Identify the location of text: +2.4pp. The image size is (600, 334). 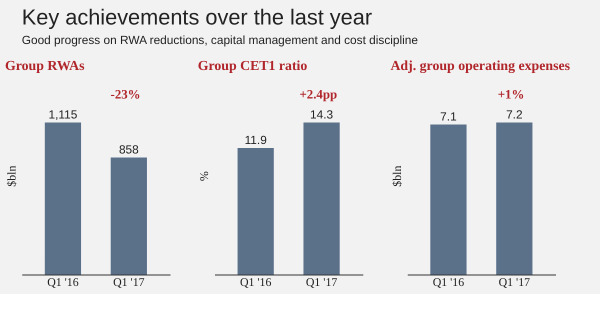
(318, 95).